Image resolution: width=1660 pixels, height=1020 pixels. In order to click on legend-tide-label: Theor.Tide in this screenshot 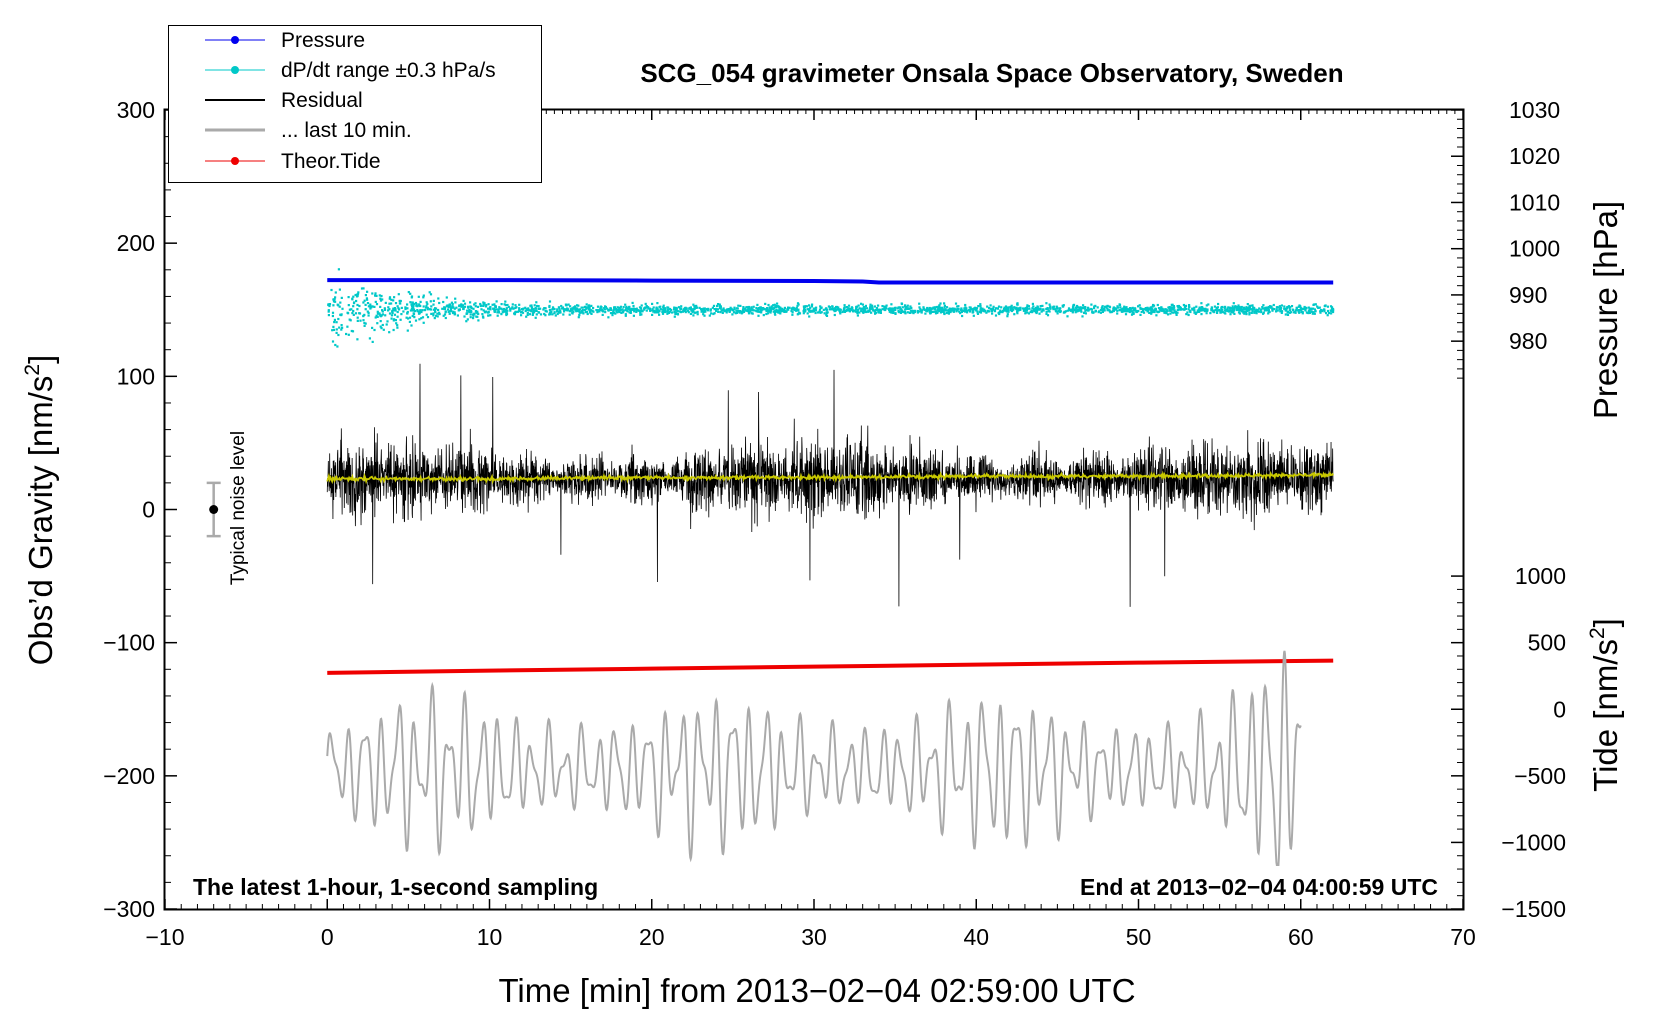, I will do `click(331, 161)`.